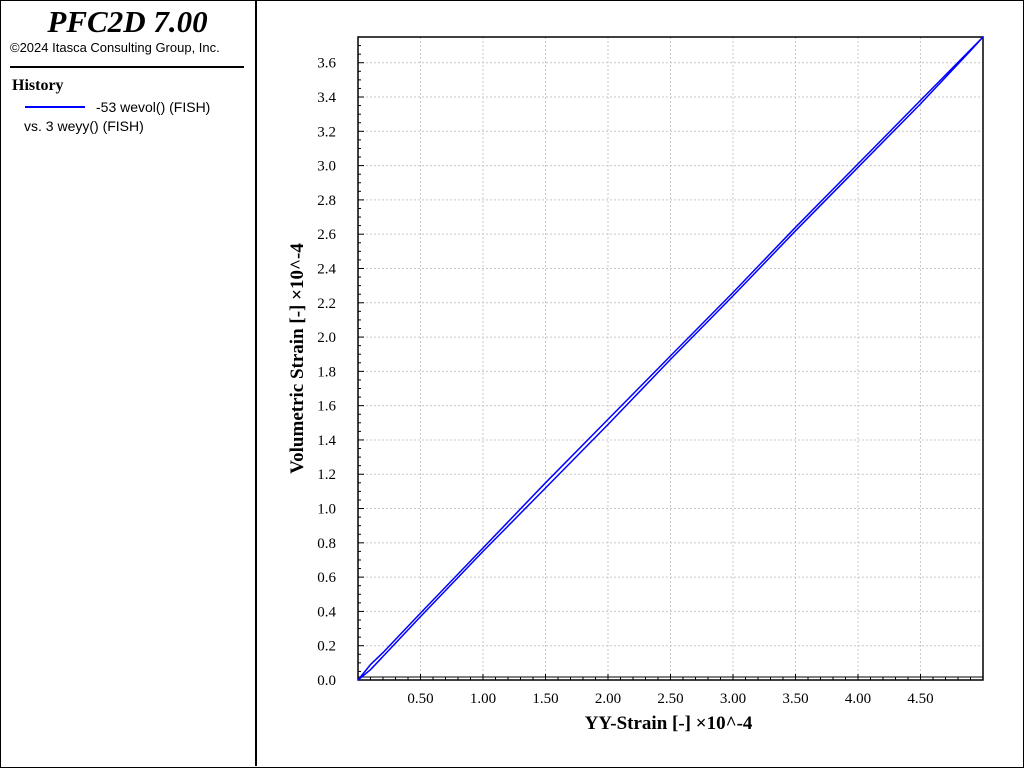 Image resolution: width=1024 pixels, height=768 pixels. Describe the element at coordinates (733, 699) in the screenshot. I see `x-tick-label: 3.00` at that location.